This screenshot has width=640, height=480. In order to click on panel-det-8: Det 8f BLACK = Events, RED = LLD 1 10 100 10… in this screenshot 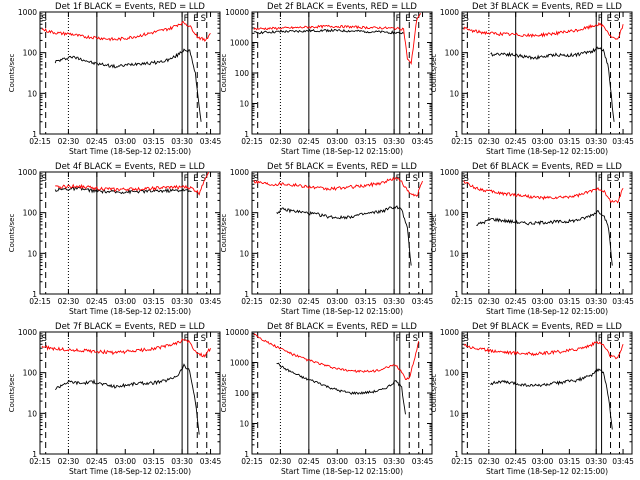, I will do `click(327, 399)`.